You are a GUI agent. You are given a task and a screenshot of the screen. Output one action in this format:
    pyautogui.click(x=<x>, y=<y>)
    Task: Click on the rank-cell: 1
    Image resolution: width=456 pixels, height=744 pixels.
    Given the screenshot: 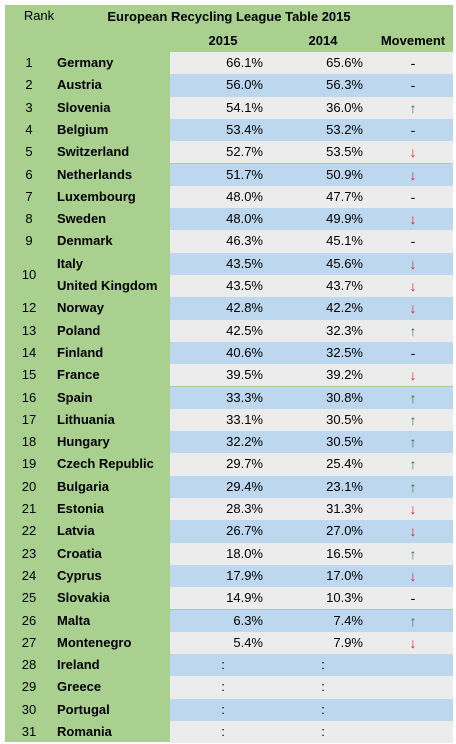 What is the action you would take?
    pyautogui.click(x=29, y=62)
    